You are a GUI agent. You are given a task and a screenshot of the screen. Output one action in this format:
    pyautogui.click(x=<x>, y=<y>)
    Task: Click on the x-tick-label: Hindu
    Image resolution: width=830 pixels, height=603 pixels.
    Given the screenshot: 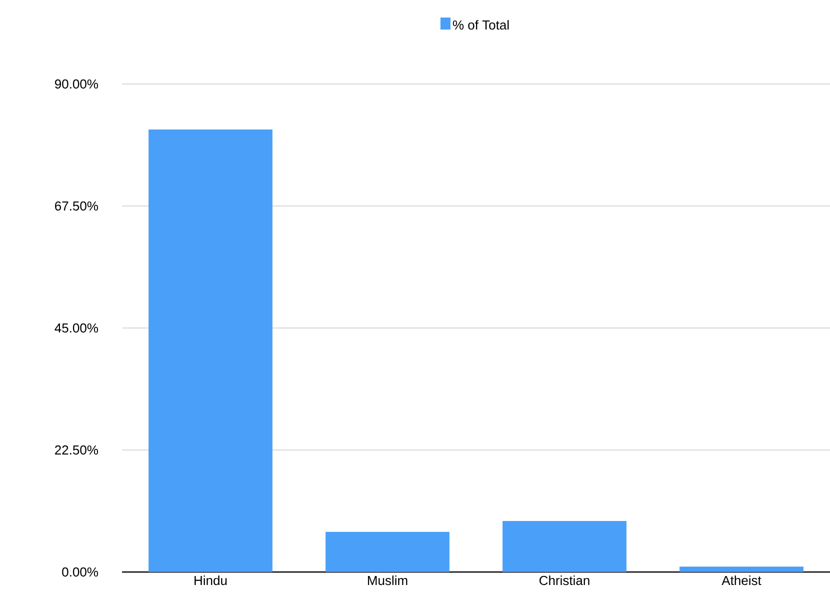 What is the action you would take?
    pyautogui.click(x=210, y=581)
    